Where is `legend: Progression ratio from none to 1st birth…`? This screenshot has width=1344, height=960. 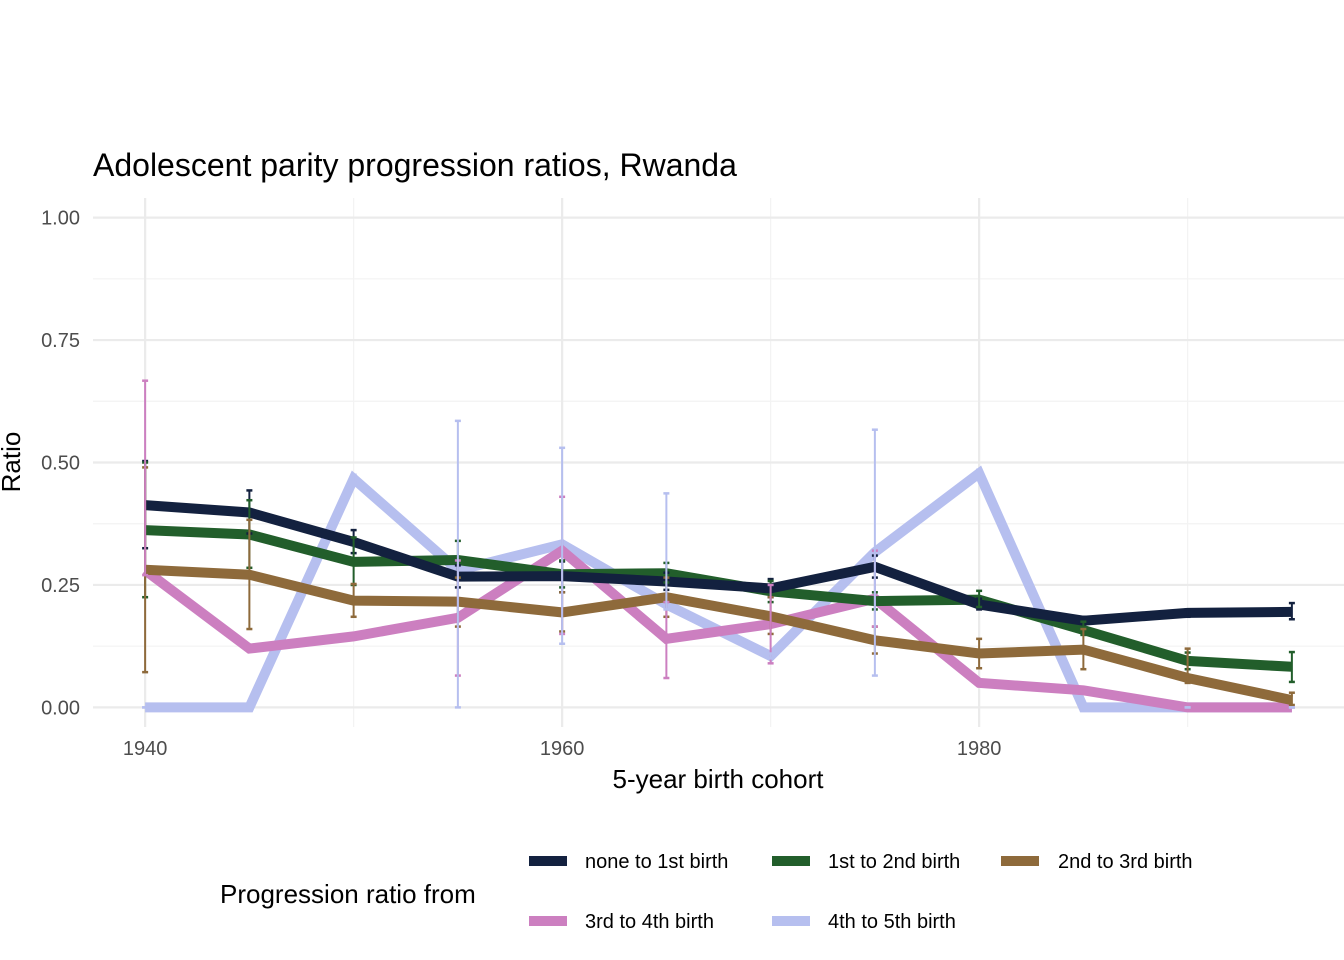
legend: Progression ratio from none to 1st birth… is located at coordinates (706, 892).